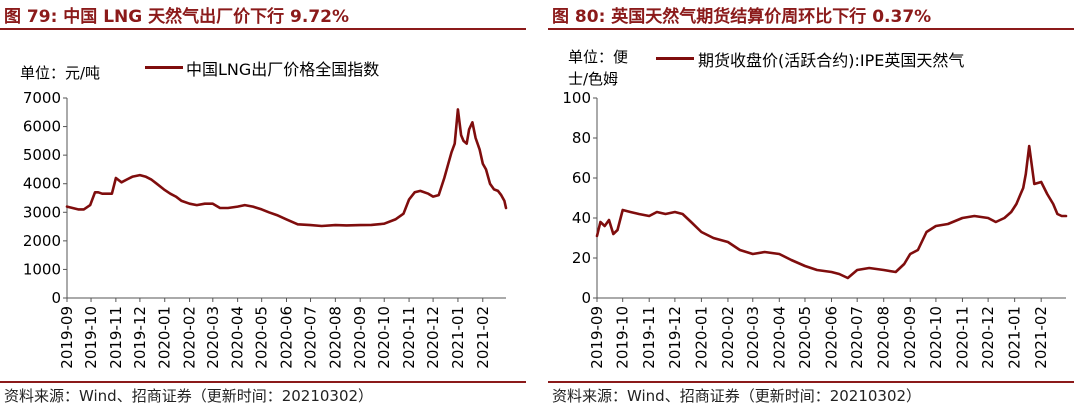 The image size is (1080, 406). Describe the element at coordinates (581, 258) in the screenshot. I see `y-tick-label: 20` at that location.